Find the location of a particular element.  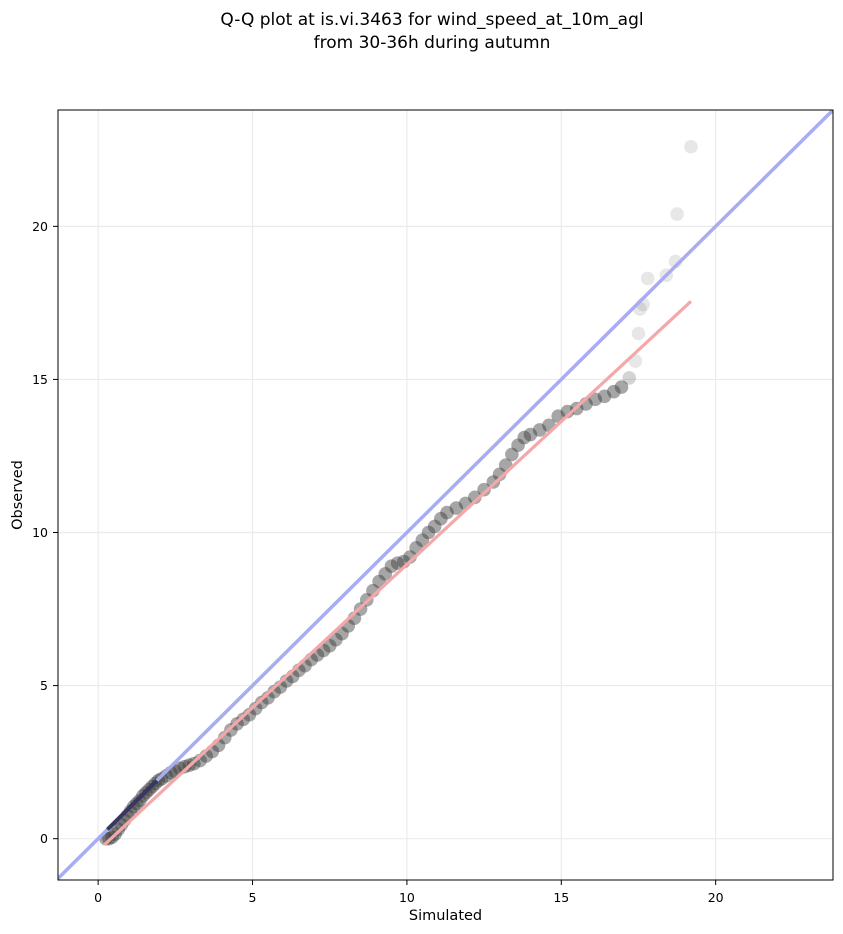

x-tick-label: 20 is located at coordinates (716, 897).